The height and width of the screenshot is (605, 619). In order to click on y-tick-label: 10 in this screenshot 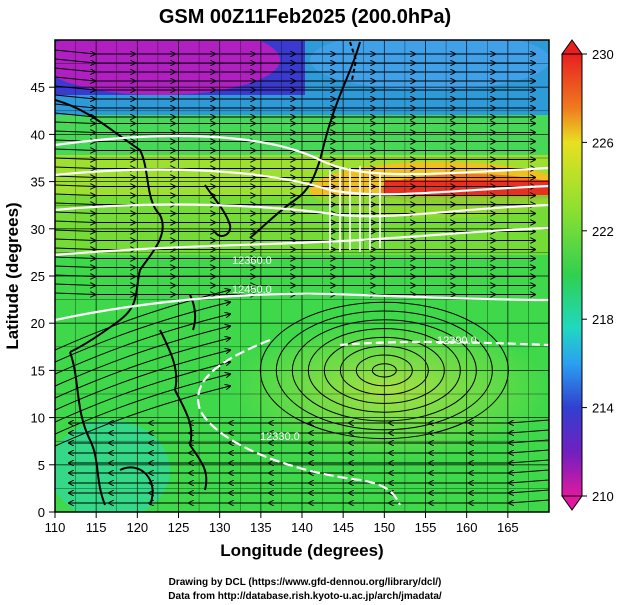, I will do `click(38, 418)`.